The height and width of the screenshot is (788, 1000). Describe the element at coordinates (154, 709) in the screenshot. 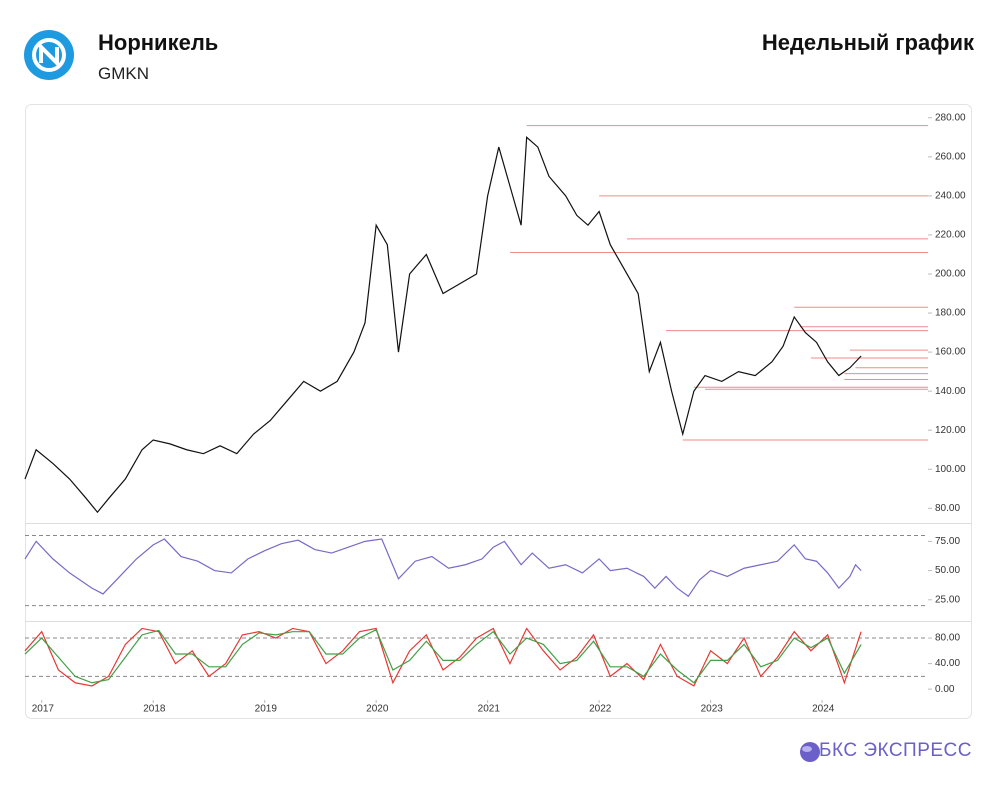

I see `x-tick-label: 2018` at that location.